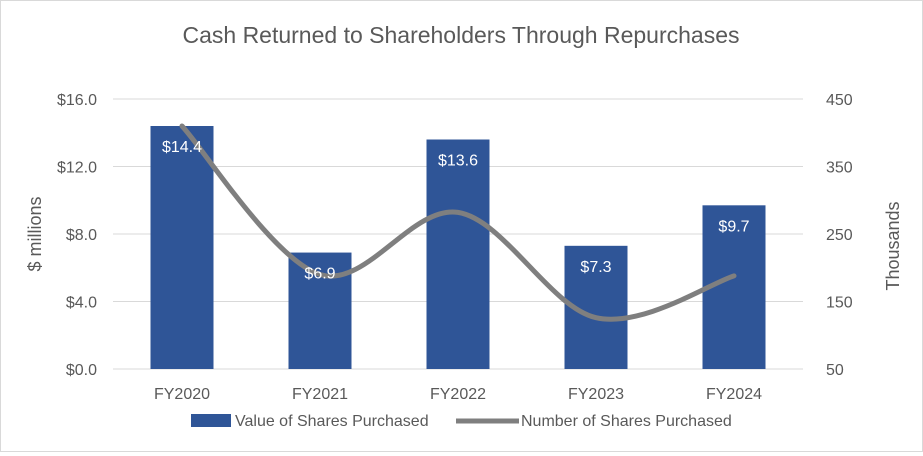 The image size is (923, 456). What do you see at coordinates (893, 245) in the screenshot?
I see `y2-axis-label: Thousands` at bounding box center [893, 245].